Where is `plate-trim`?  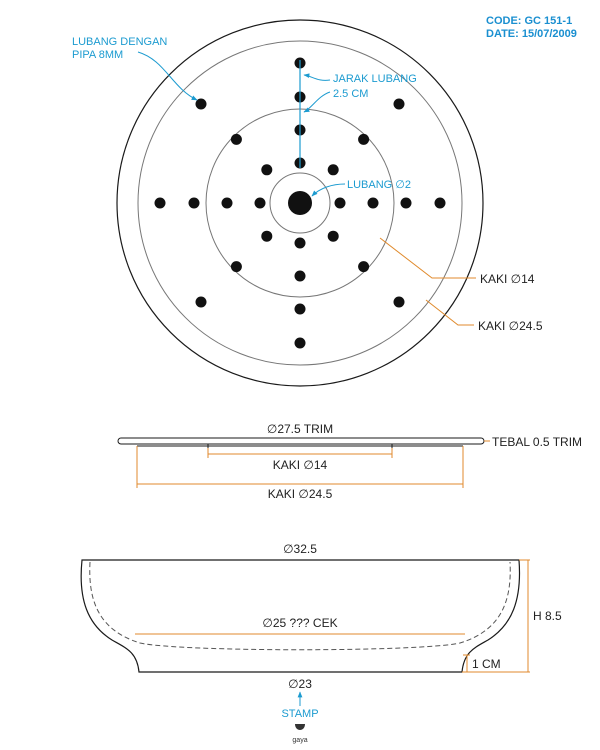
plate-trim is located at coordinates (301, 441).